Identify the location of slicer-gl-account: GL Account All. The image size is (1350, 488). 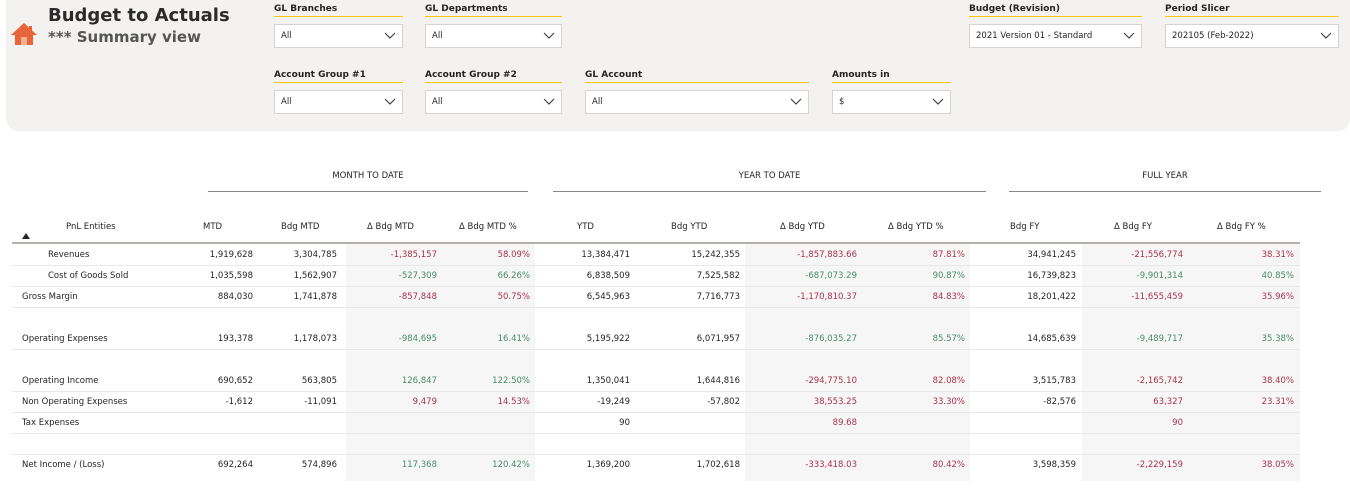
(697, 92).